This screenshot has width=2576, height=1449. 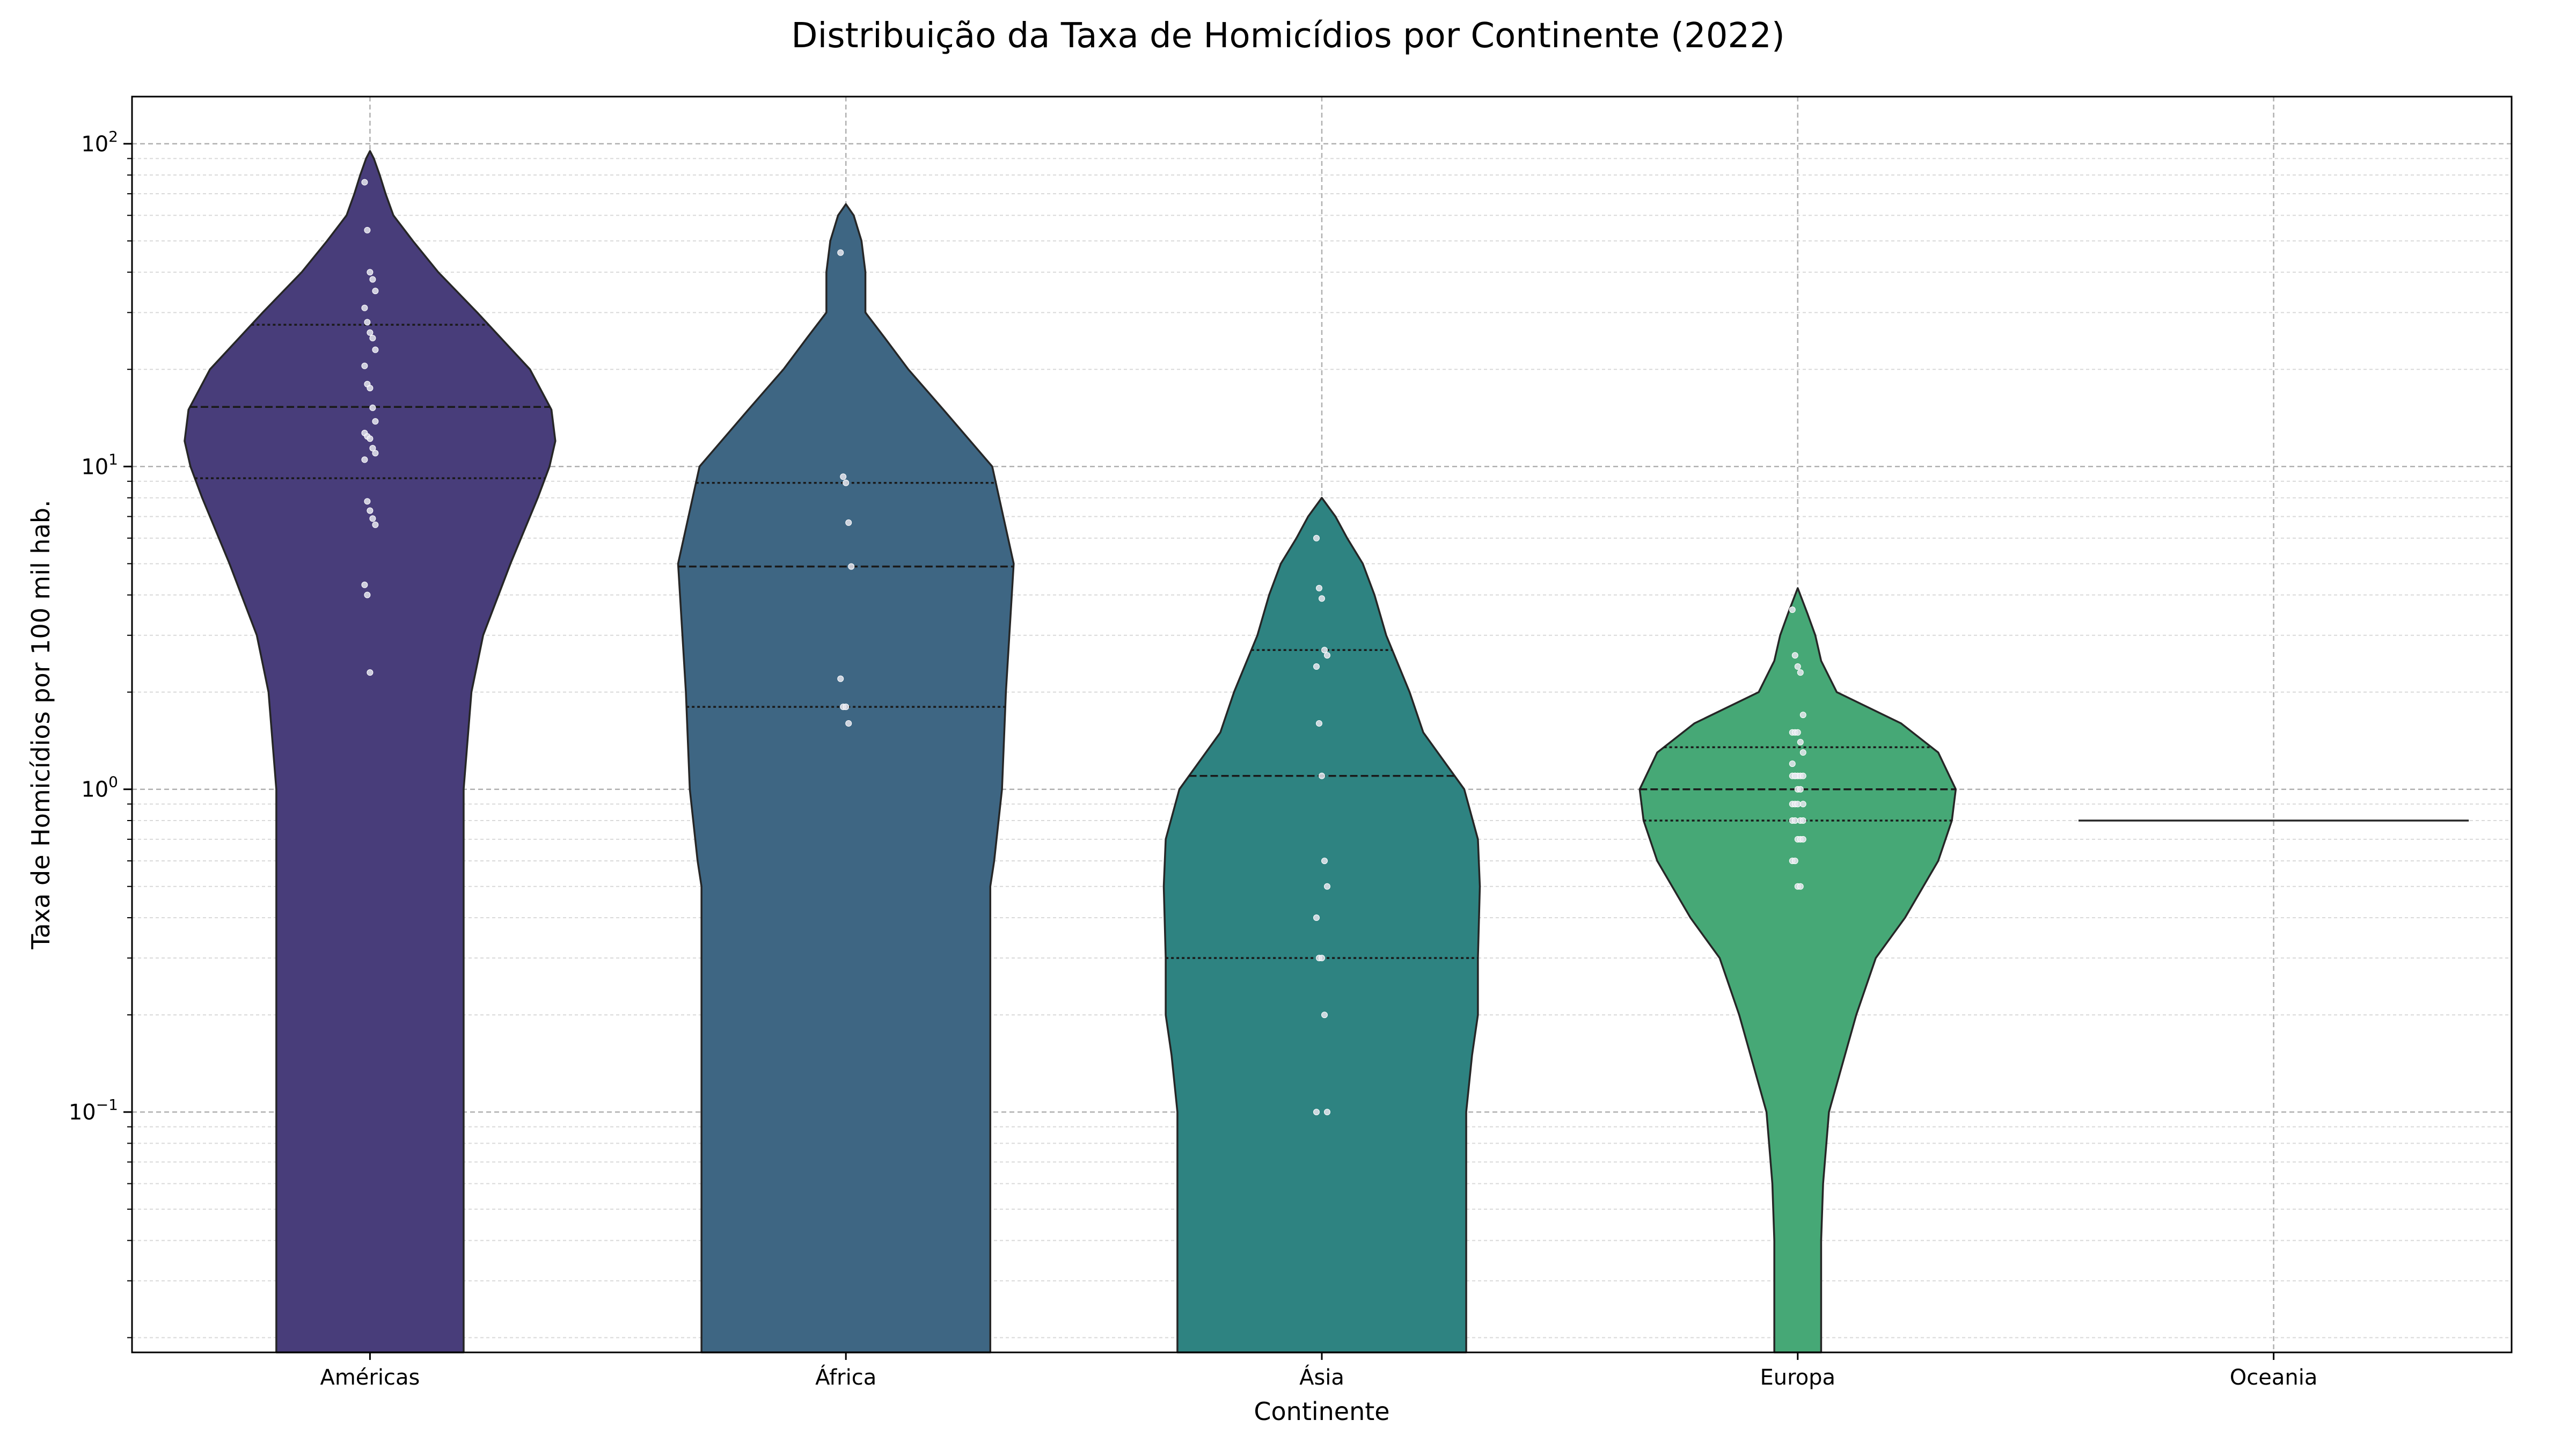 I want to click on y-tick-label-exponent: 0, so click(x=113, y=782).